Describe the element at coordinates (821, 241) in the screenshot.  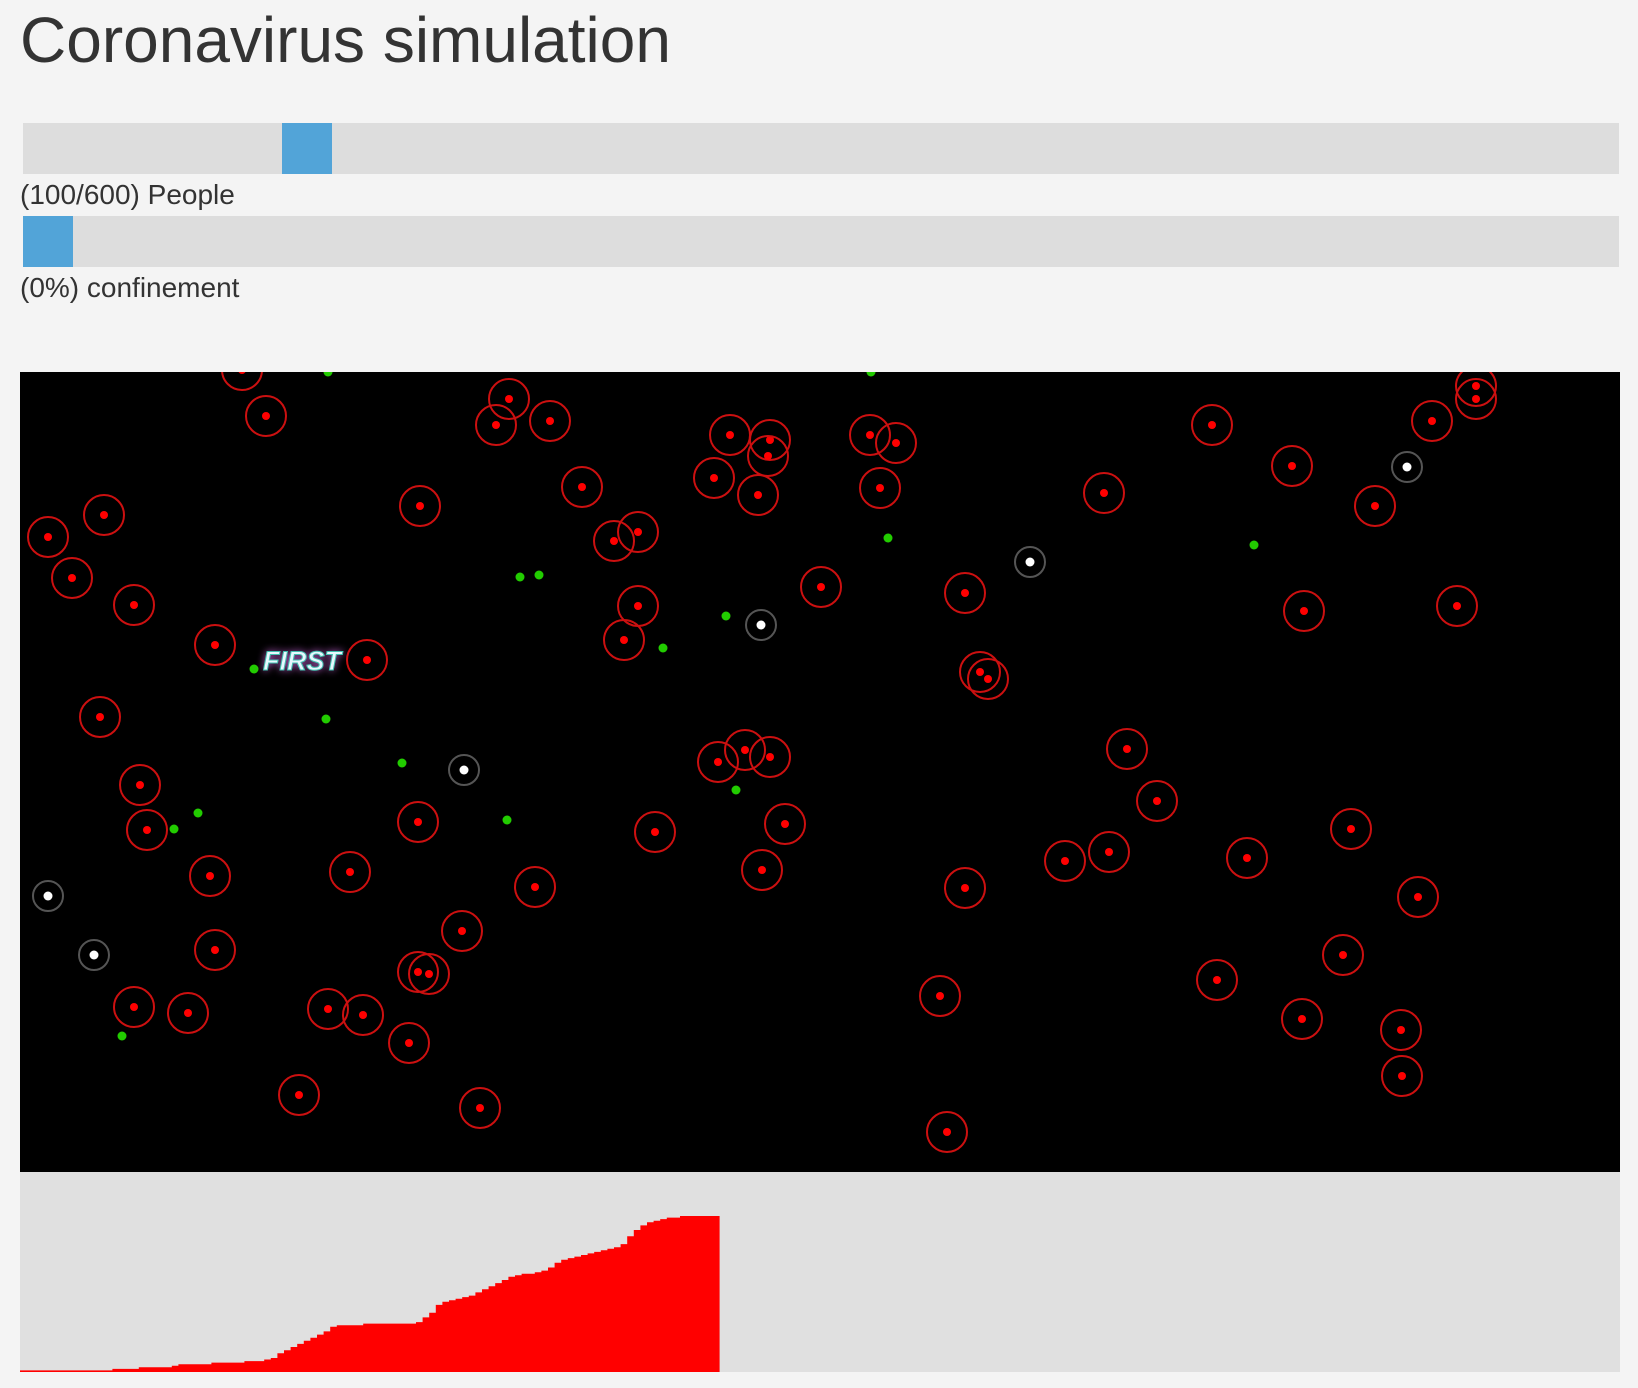
I see `confinement-slider` at that location.